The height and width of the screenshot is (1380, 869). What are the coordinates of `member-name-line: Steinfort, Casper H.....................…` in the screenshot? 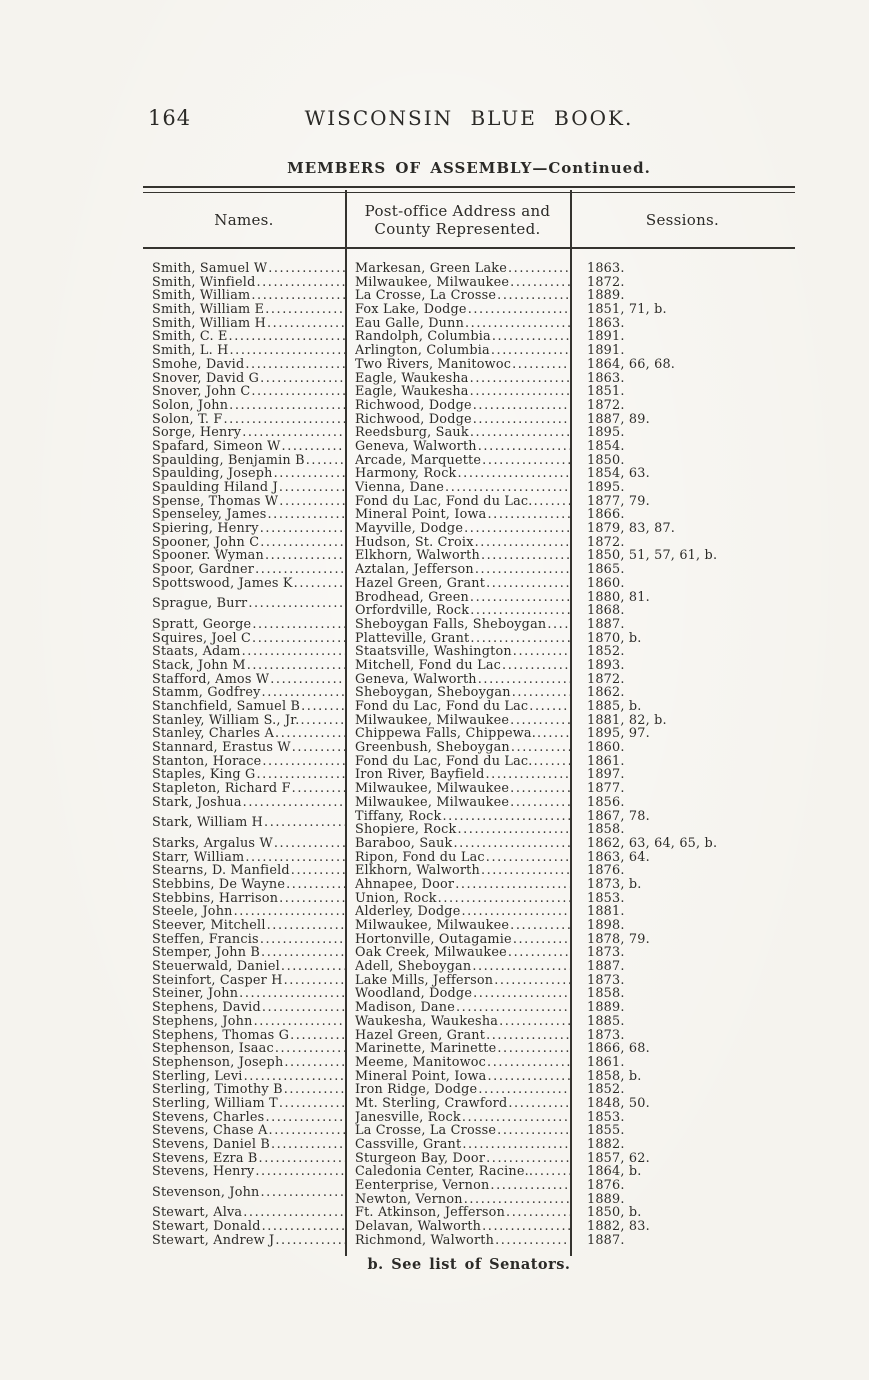 It's located at (248, 981).